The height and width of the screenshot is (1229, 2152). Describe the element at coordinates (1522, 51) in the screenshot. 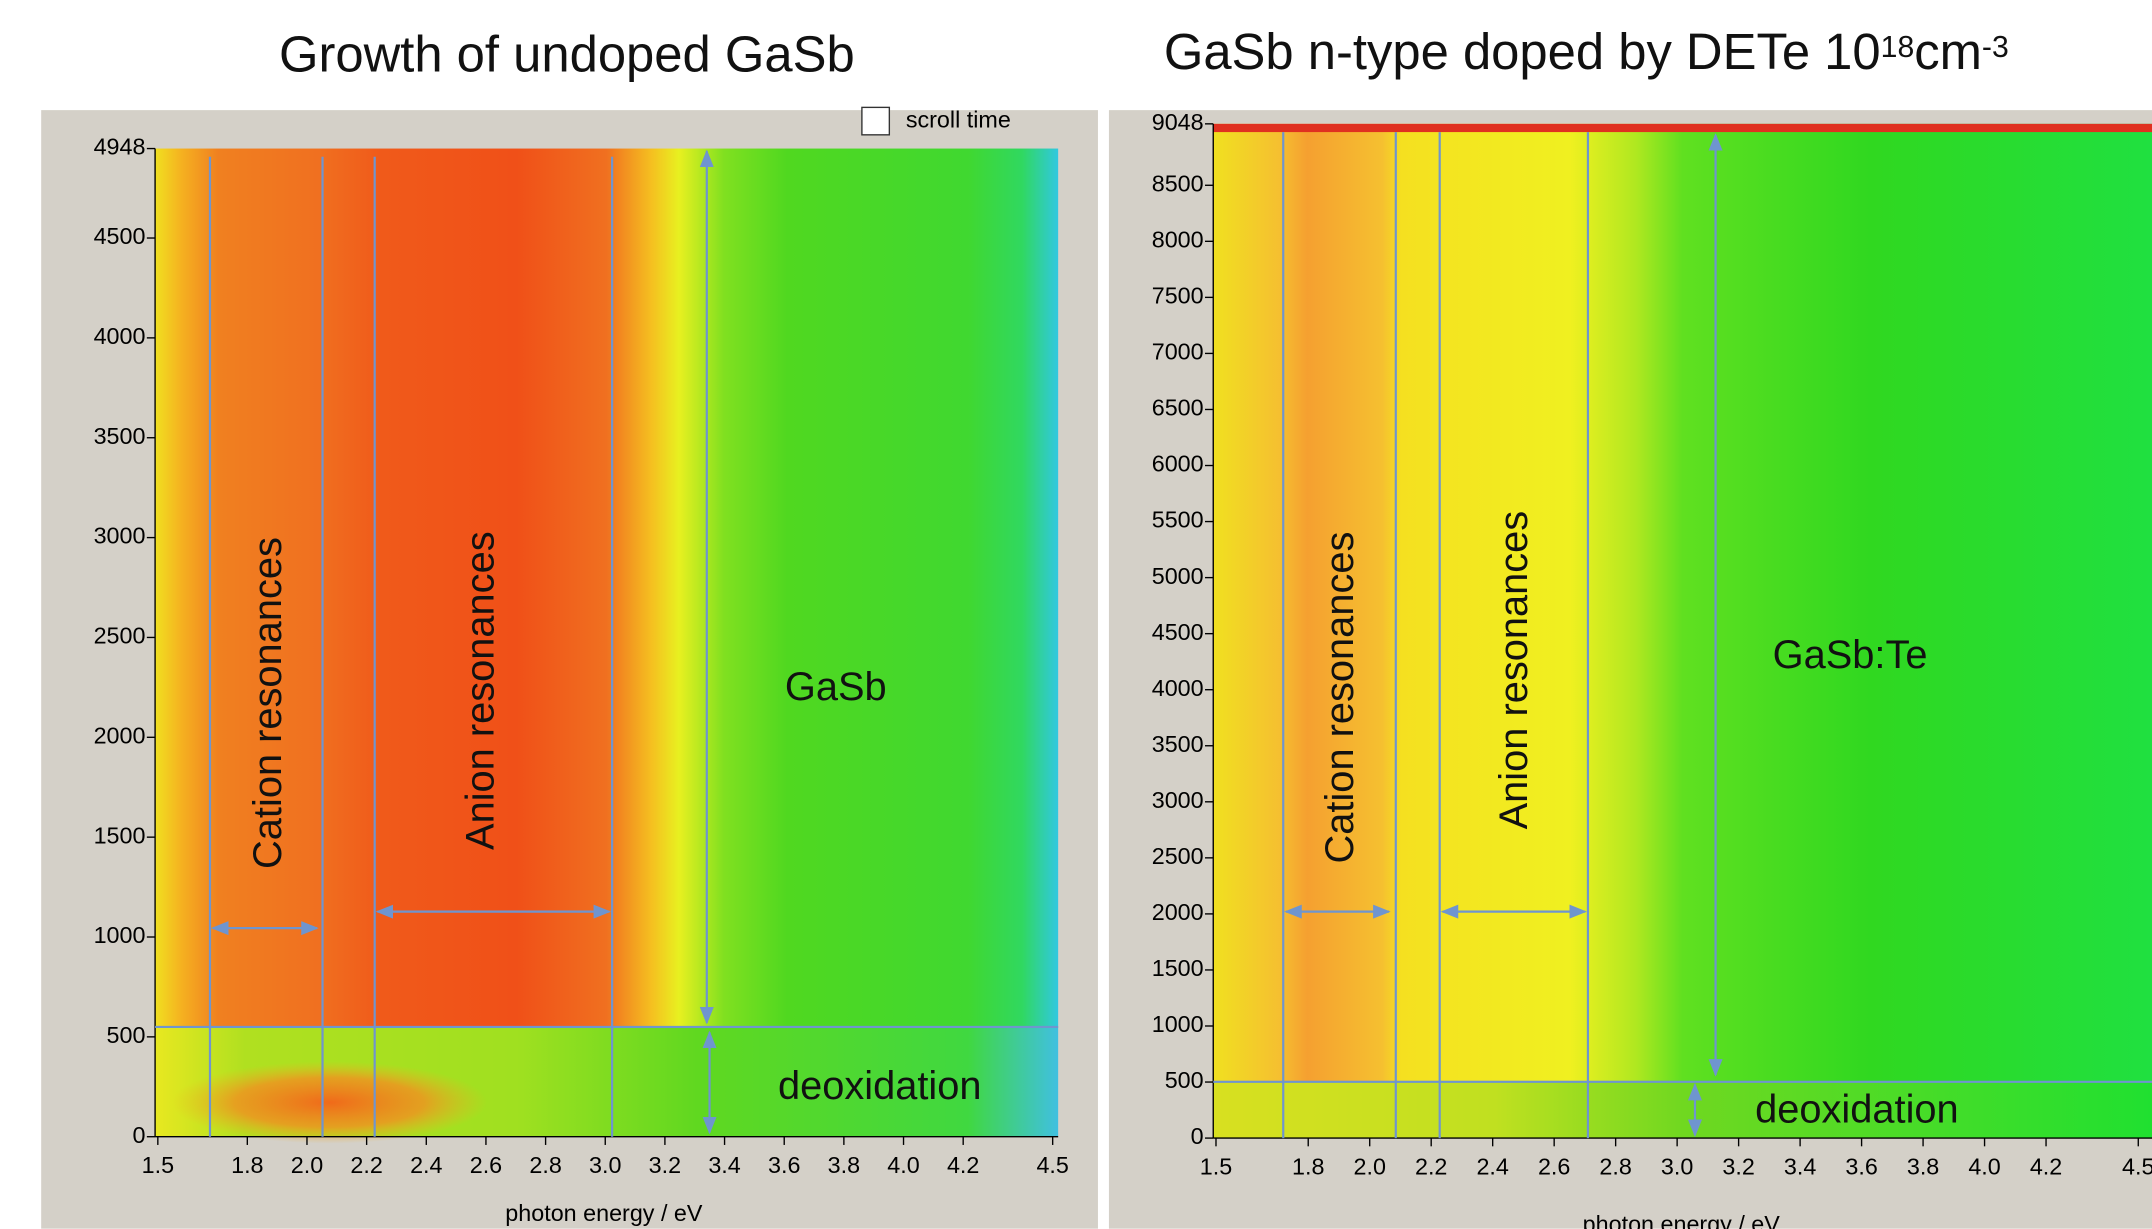

I see `title-text: GaSb n-type doped by DETe 10` at that location.